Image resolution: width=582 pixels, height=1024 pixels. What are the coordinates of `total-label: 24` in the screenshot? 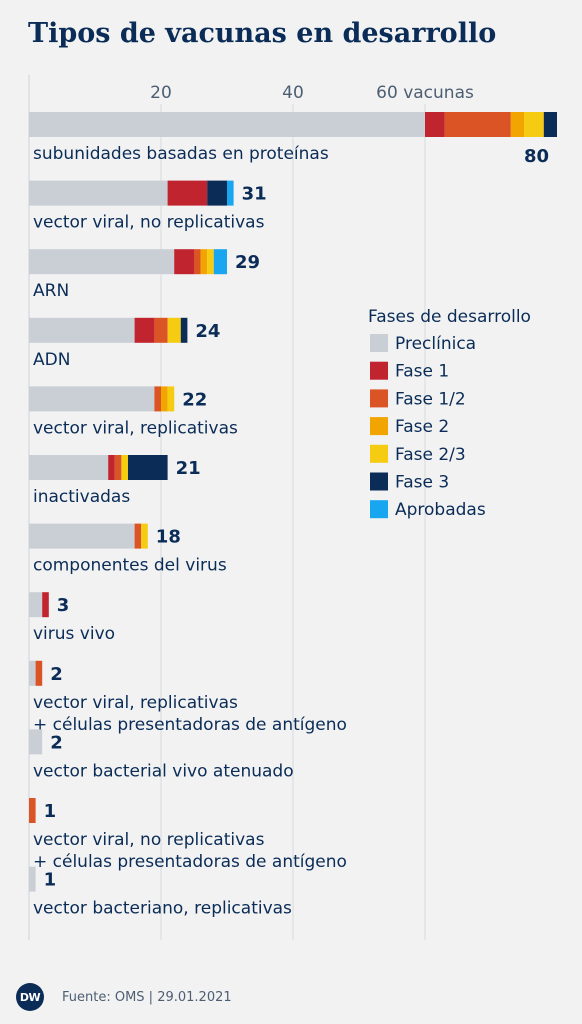 It's located at (207, 331).